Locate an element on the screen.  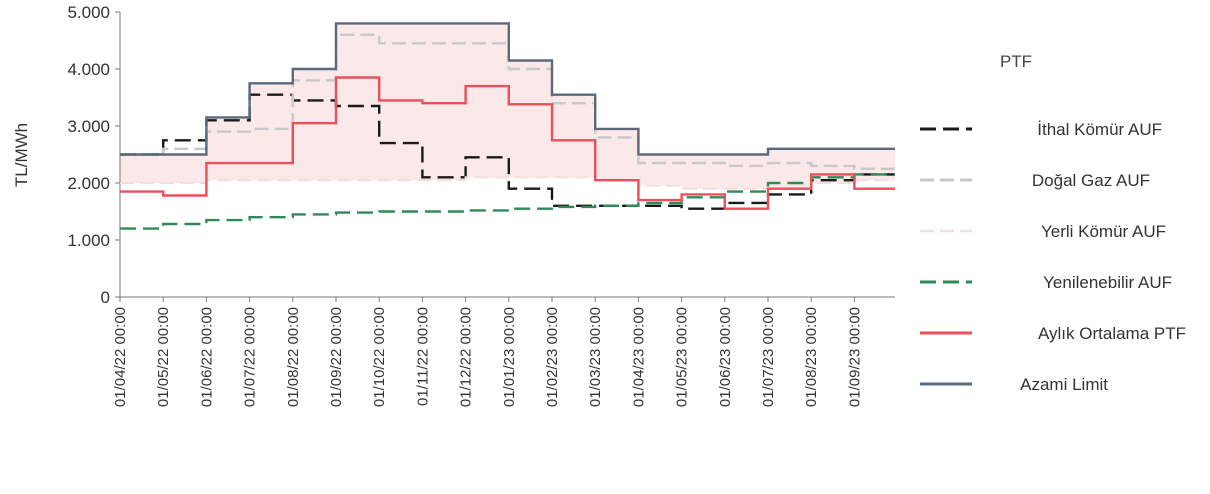
x-tick-label: 01/07/22 00:00 is located at coordinates (250, 357).